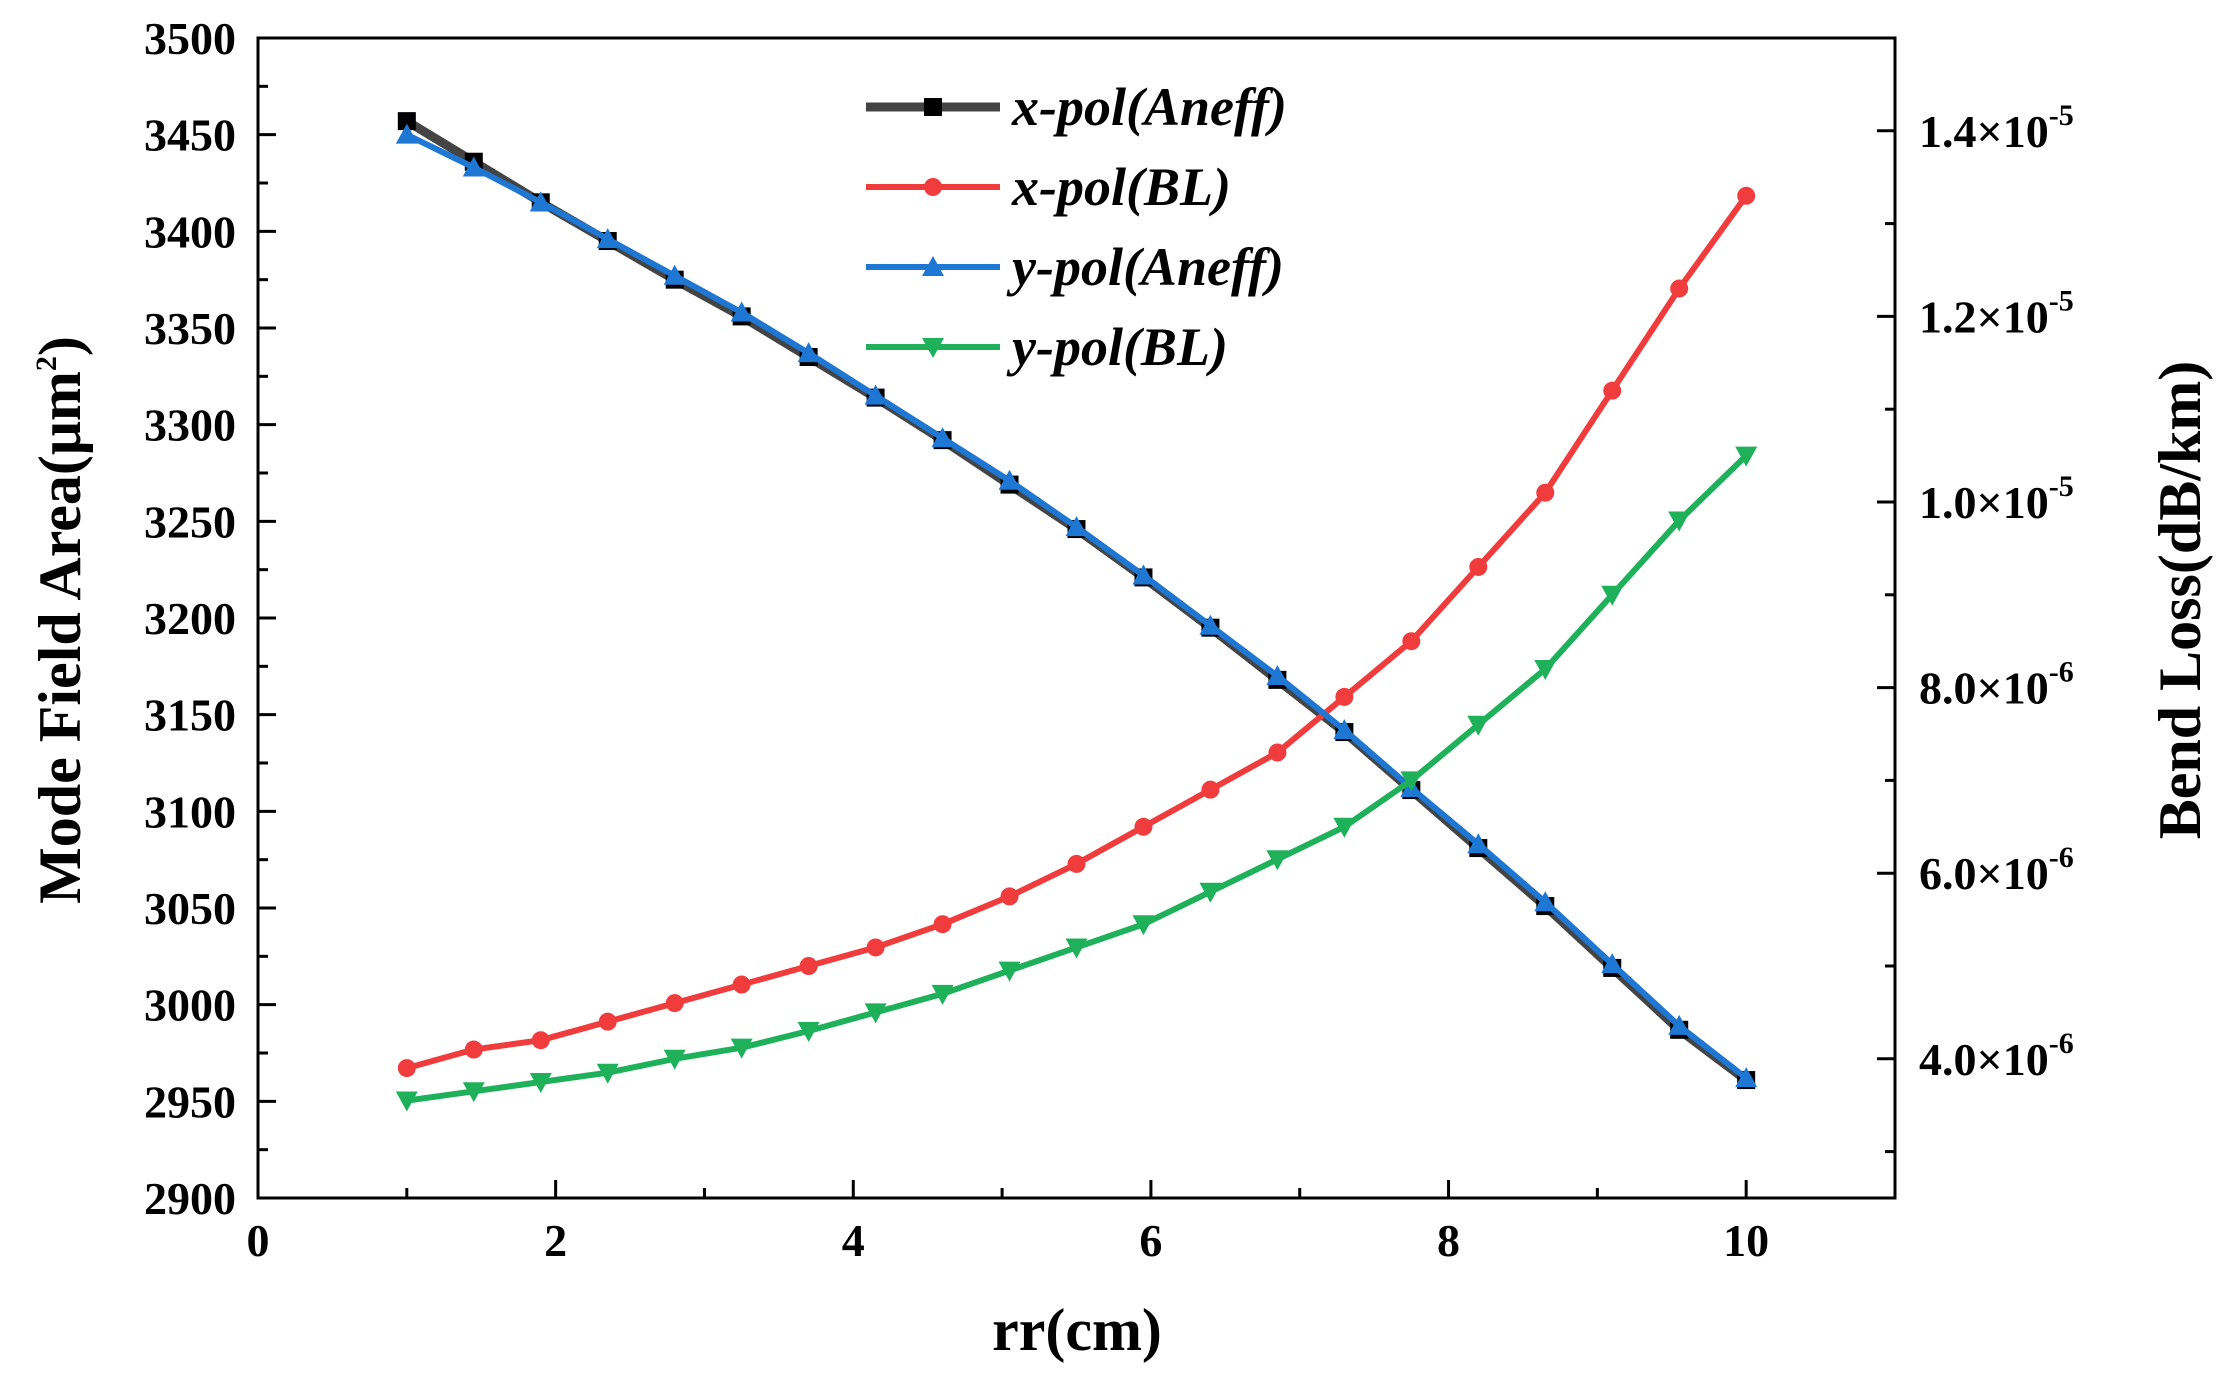 This screenshot has width=2219, height=1385. What do you see at coordinates (1996, 128) in the screenshot?
I see `y-right-tick-label: 1.4×10⁻⁵` at bounding box center [1996, 128].